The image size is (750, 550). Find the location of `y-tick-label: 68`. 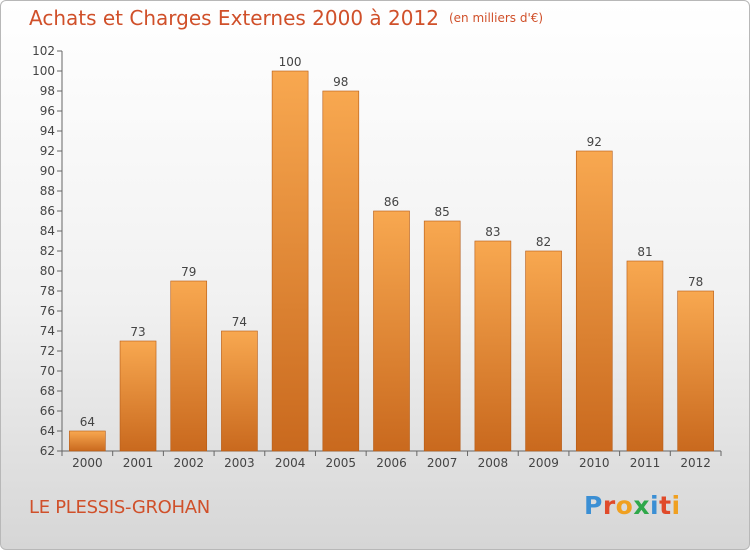

y-tick-label: 68 is located at coordinates (47, 391).